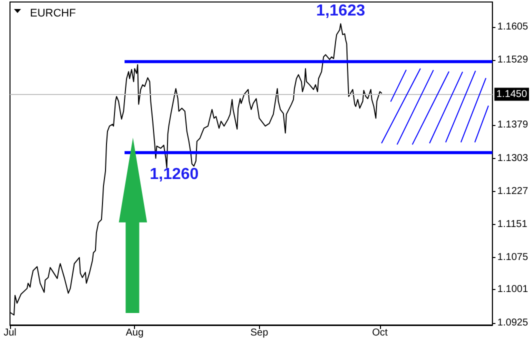 This screenshot has width=531, height=340. What do you see at coordinates (174, 174) in the screenshot?
I see `annotation: 1,1260` at bounding box center [174, 174].